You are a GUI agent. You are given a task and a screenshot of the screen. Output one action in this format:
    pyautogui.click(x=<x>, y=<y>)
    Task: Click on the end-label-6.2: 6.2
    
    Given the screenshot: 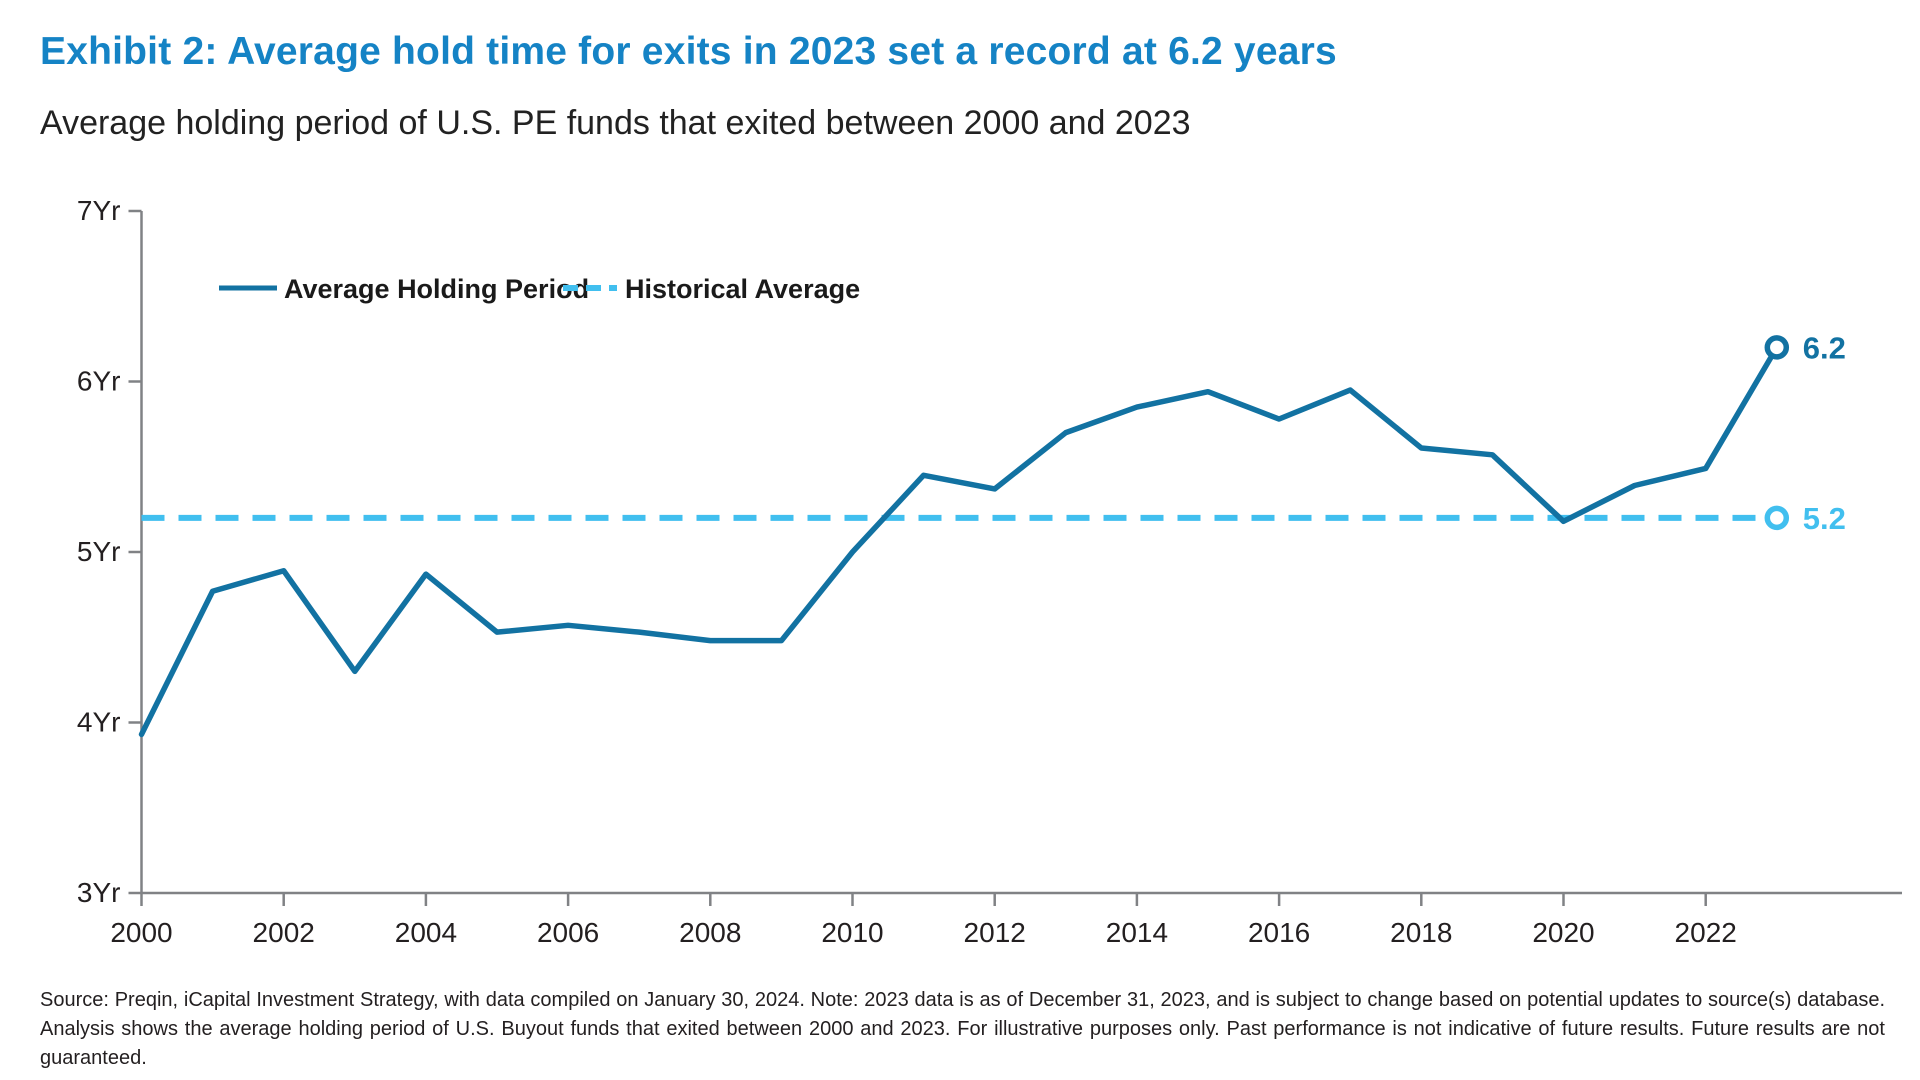 What is the action you would take?
    pyautogui.click(x=1824, y=347)
    